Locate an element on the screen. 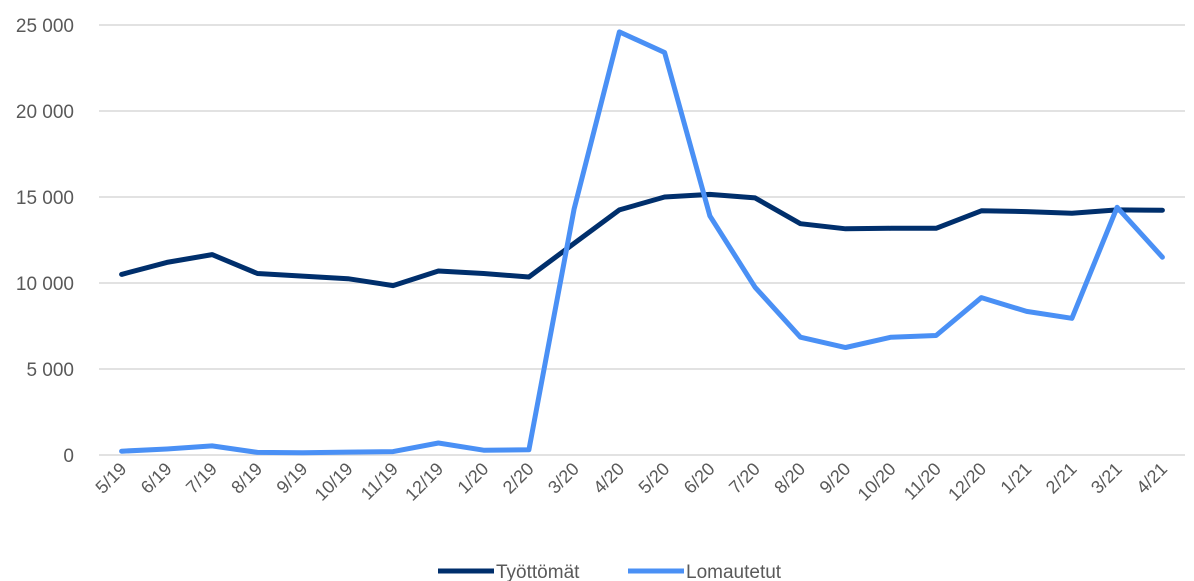 The image size is (1194, 581). y-axis-tick-labels: 0 5 000 10 000 15 000 20 000 25 000 is located at coordinates (45, 241).